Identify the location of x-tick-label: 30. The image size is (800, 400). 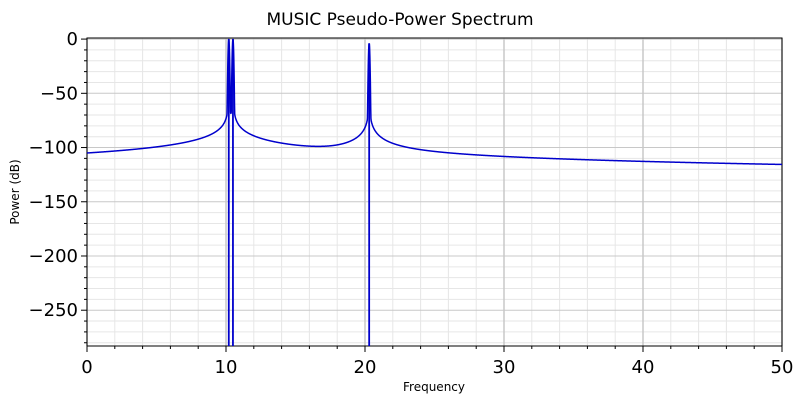
(504, 367).